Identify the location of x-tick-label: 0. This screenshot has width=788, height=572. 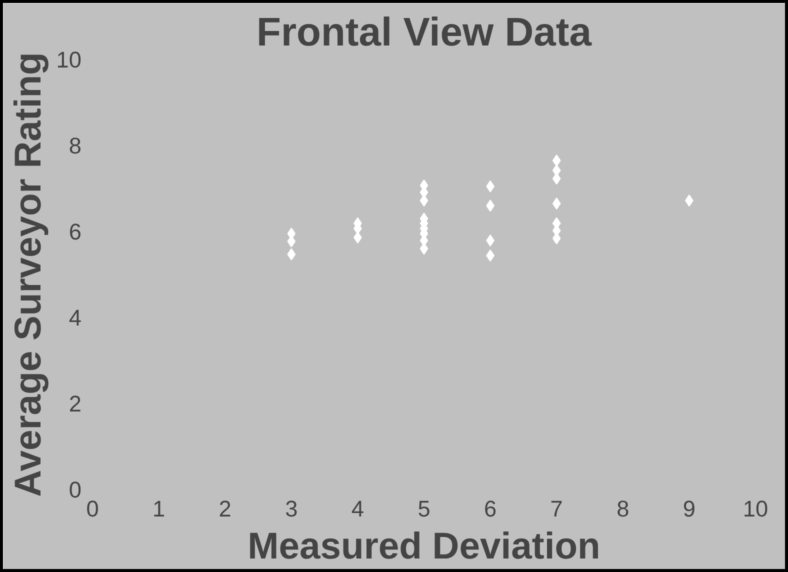
(92, 509).